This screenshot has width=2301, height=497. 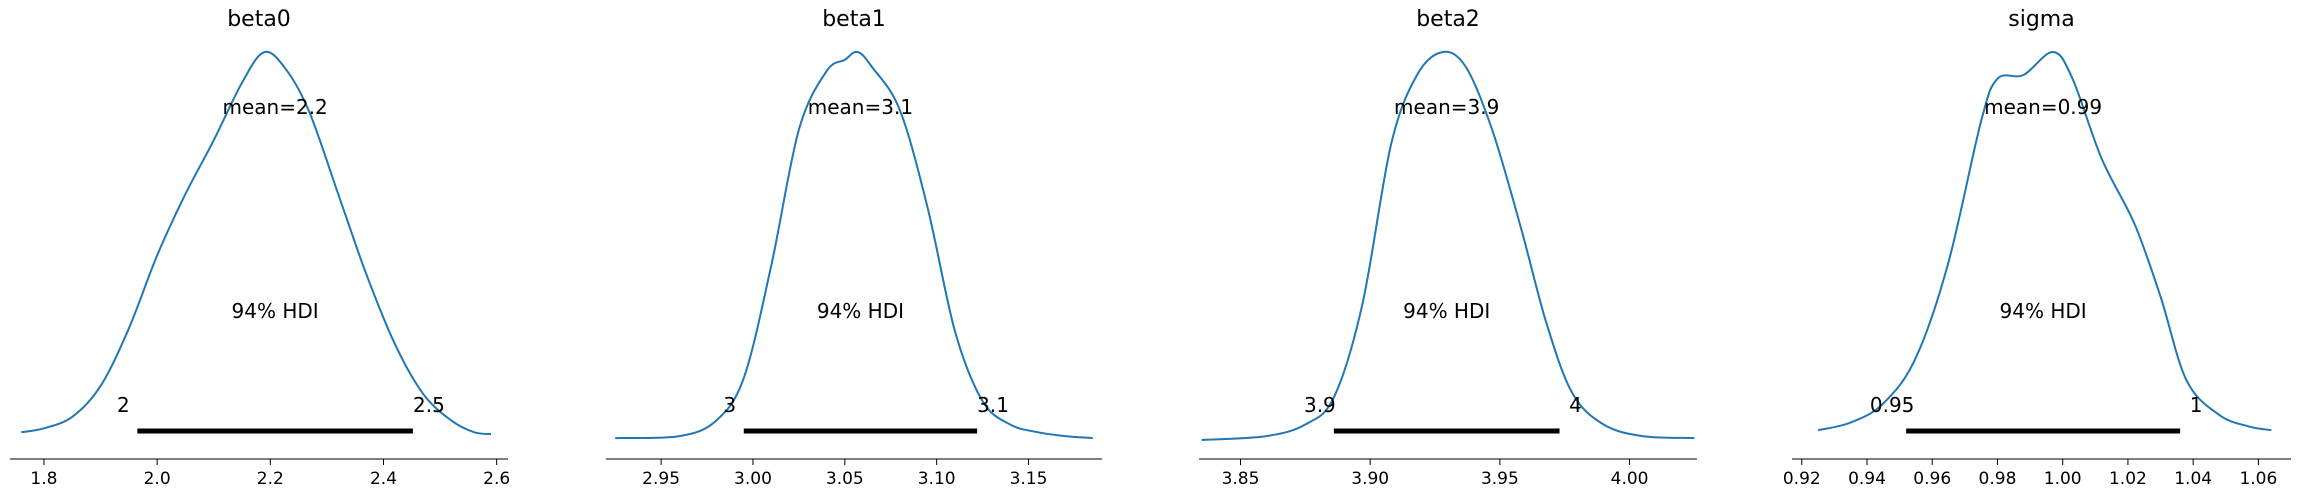 I want to click on x-tick-label: 2.95, so click(x=661, y=479).